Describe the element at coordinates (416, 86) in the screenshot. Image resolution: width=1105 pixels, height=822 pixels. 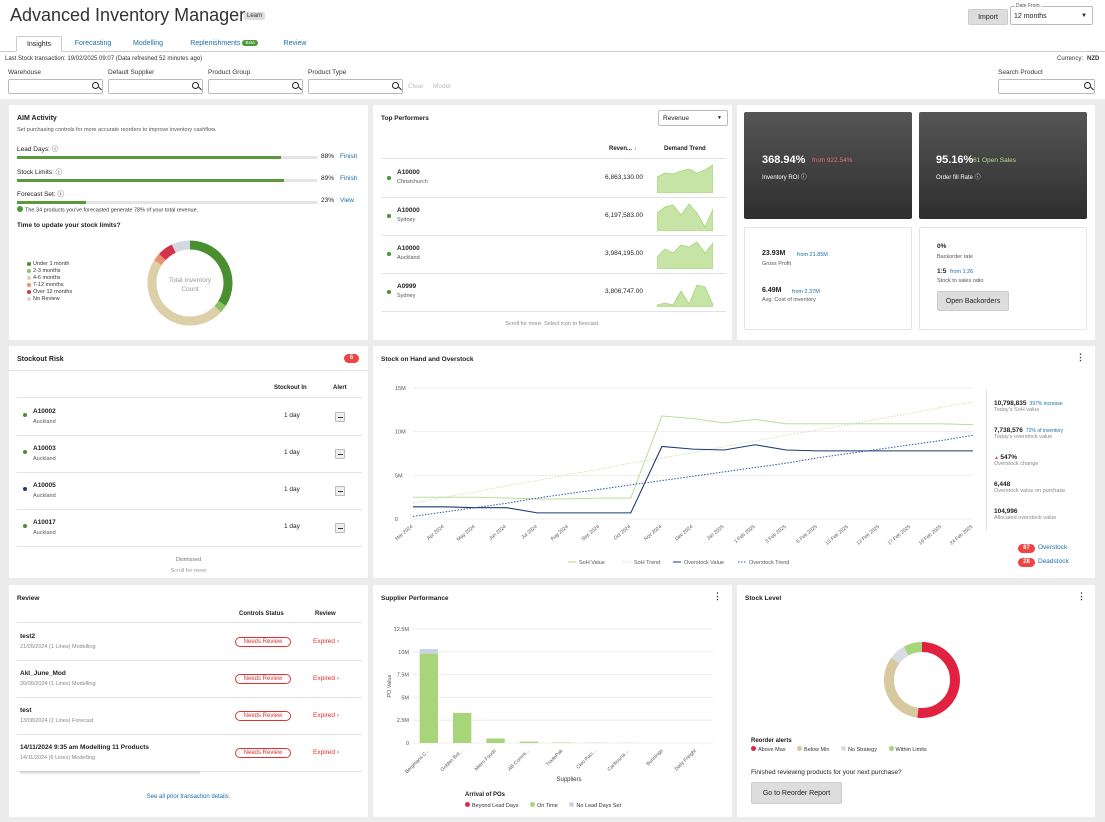
I see `clear-link: Clear` at that location.